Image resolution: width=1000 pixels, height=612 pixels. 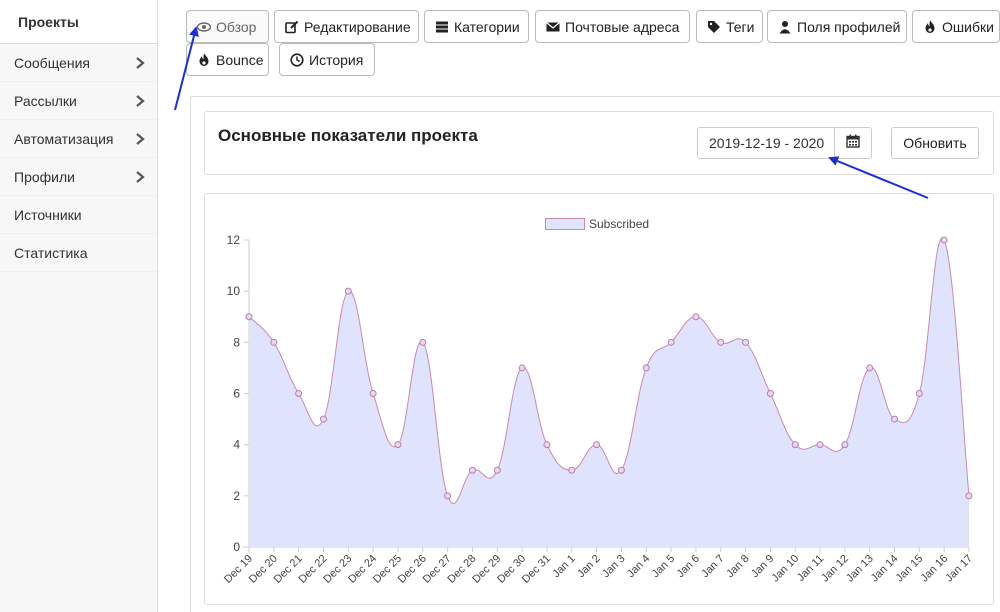 I want to click on x-tick-label: Jan 16, so click(x=934, y=569).